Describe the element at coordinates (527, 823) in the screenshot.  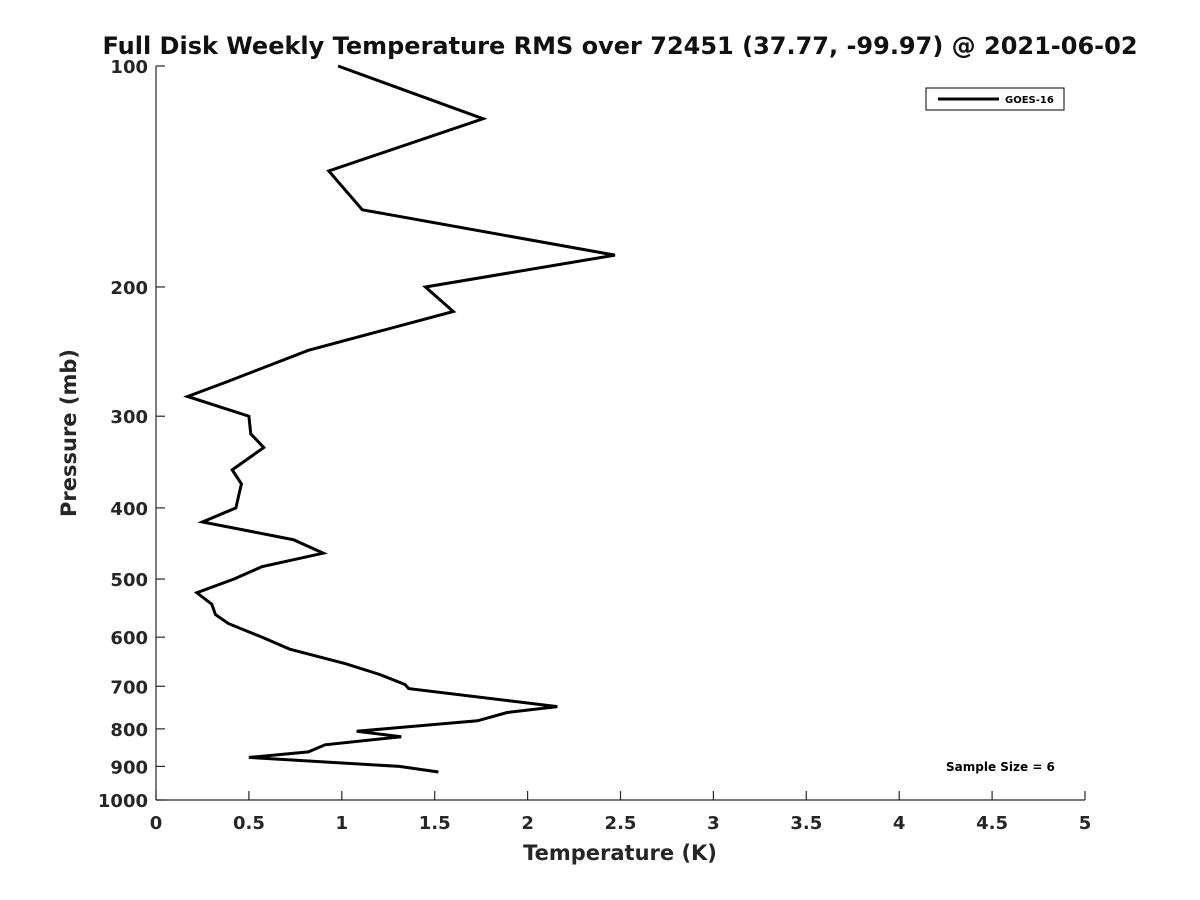
I see `x-tick-label: 2` at that location.